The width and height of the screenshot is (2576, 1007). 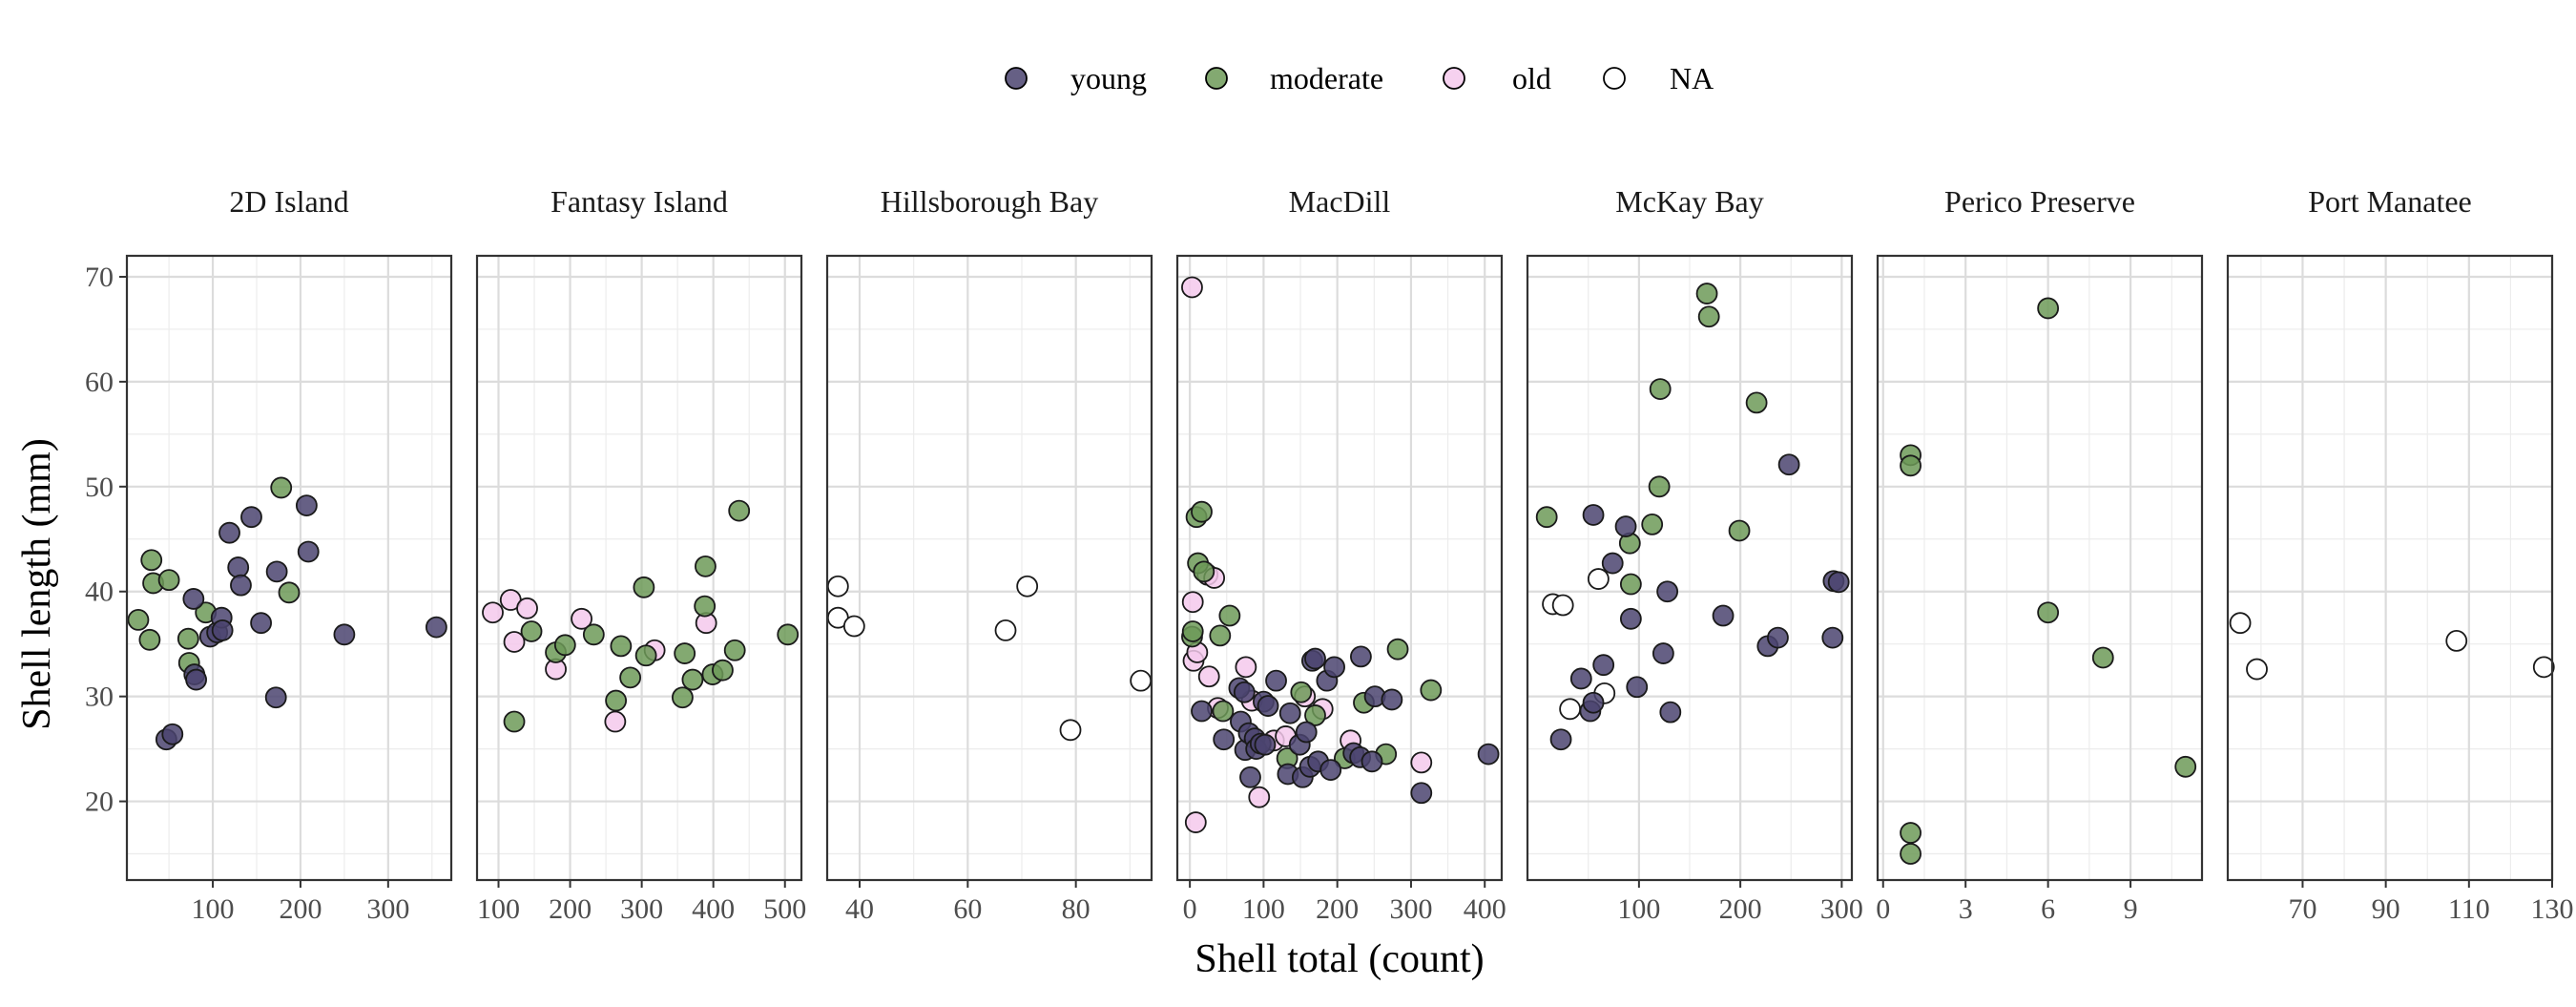 I want to click on points-2d-island, so click(x=287, y=614).